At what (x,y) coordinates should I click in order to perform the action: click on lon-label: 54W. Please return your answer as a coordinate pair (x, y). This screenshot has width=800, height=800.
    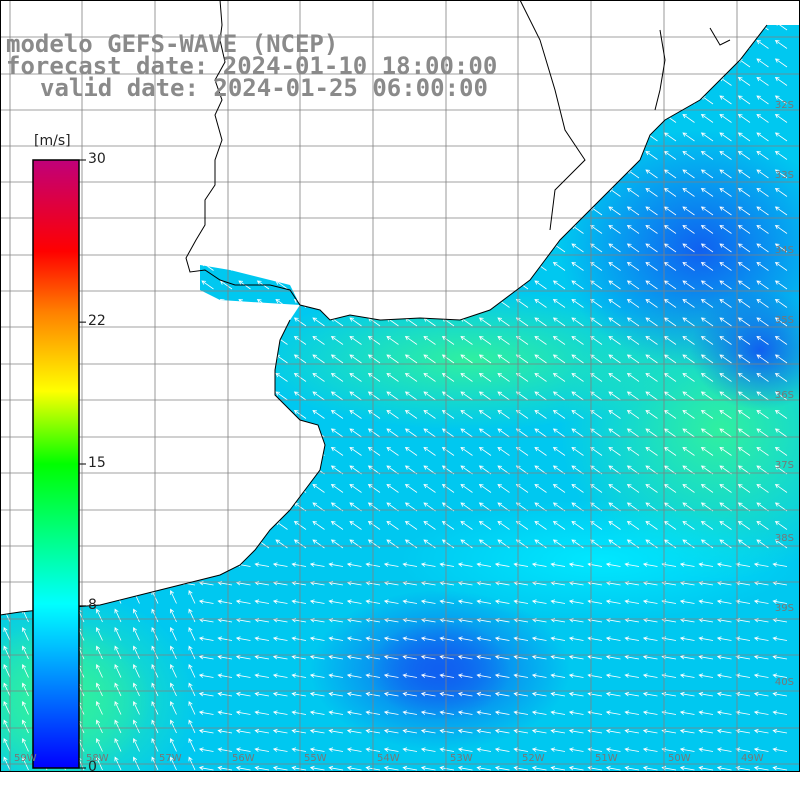
    Looking at the image, I should click on (388, 758).